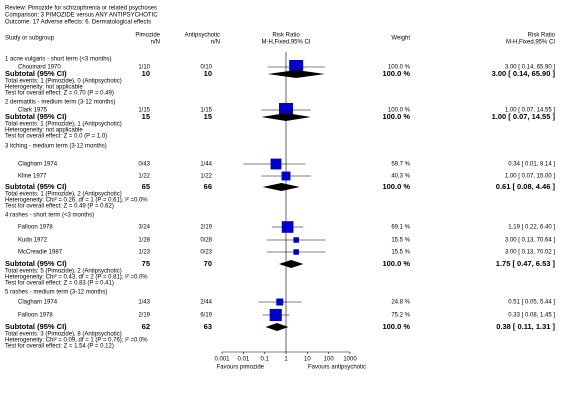 The width and height of the screenshot is (566, 401). What do you see at coordinates (525, 326) in the screenshot?
I see `subtotal-risk-ratio: 0.38 [ 0.11, 1.31 ]` at bounding box center [525, 326].